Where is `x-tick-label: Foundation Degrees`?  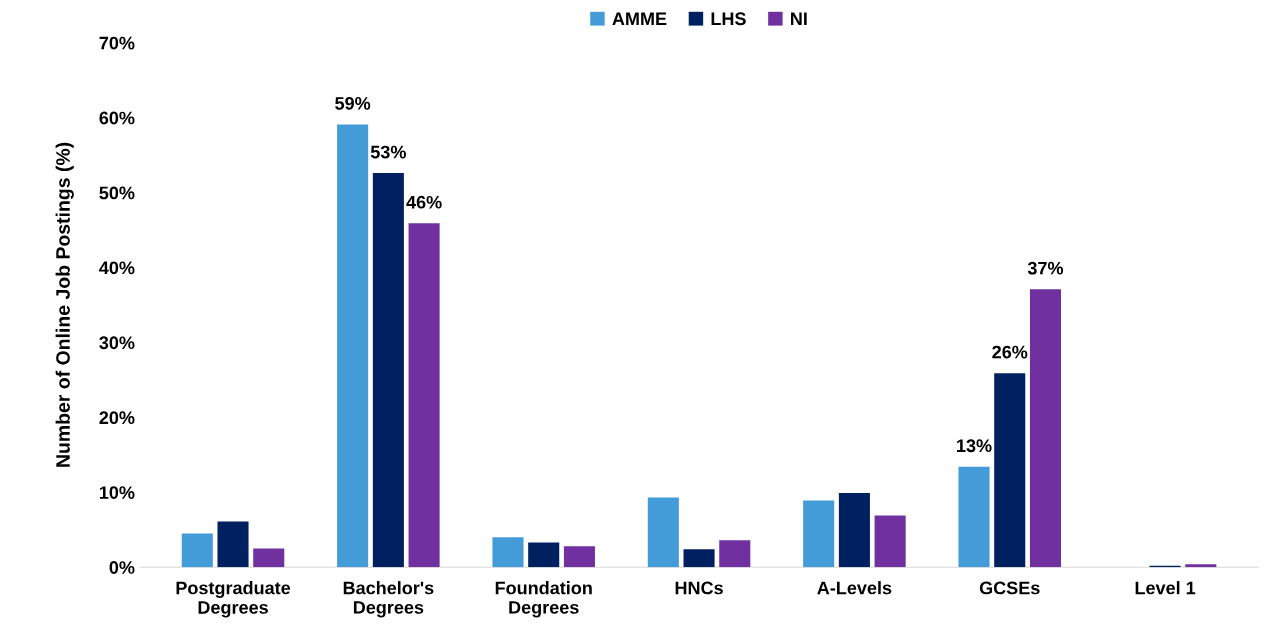 x-tick-label: Foundation Degrees is located at coordinates (543, 599).